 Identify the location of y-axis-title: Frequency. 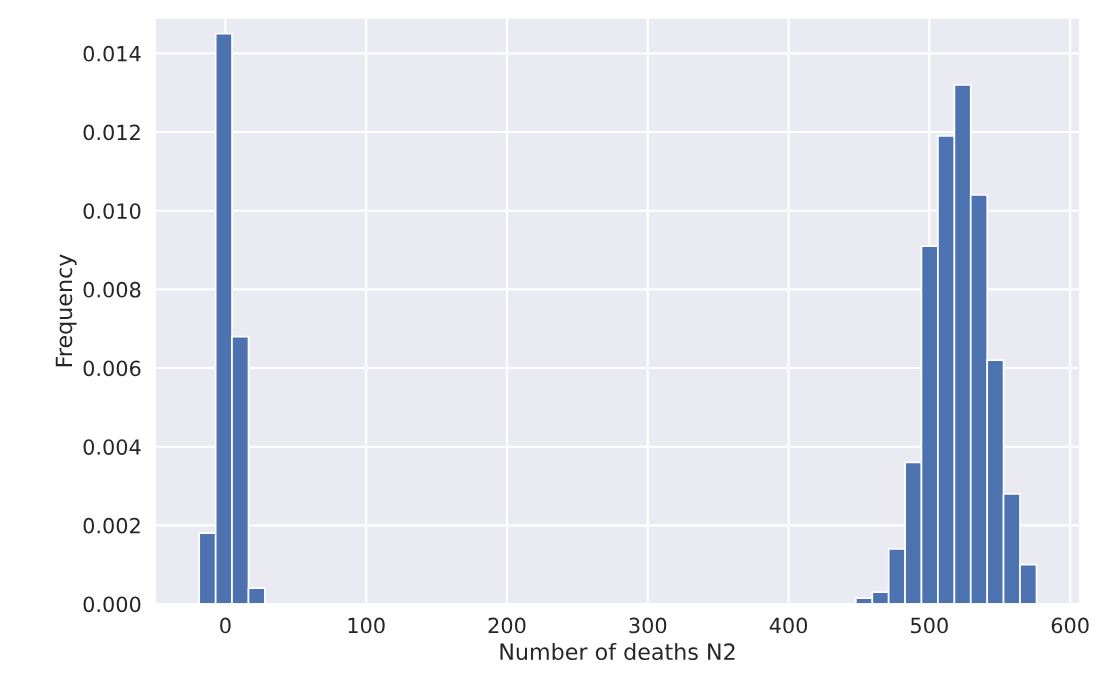
(66, 310).